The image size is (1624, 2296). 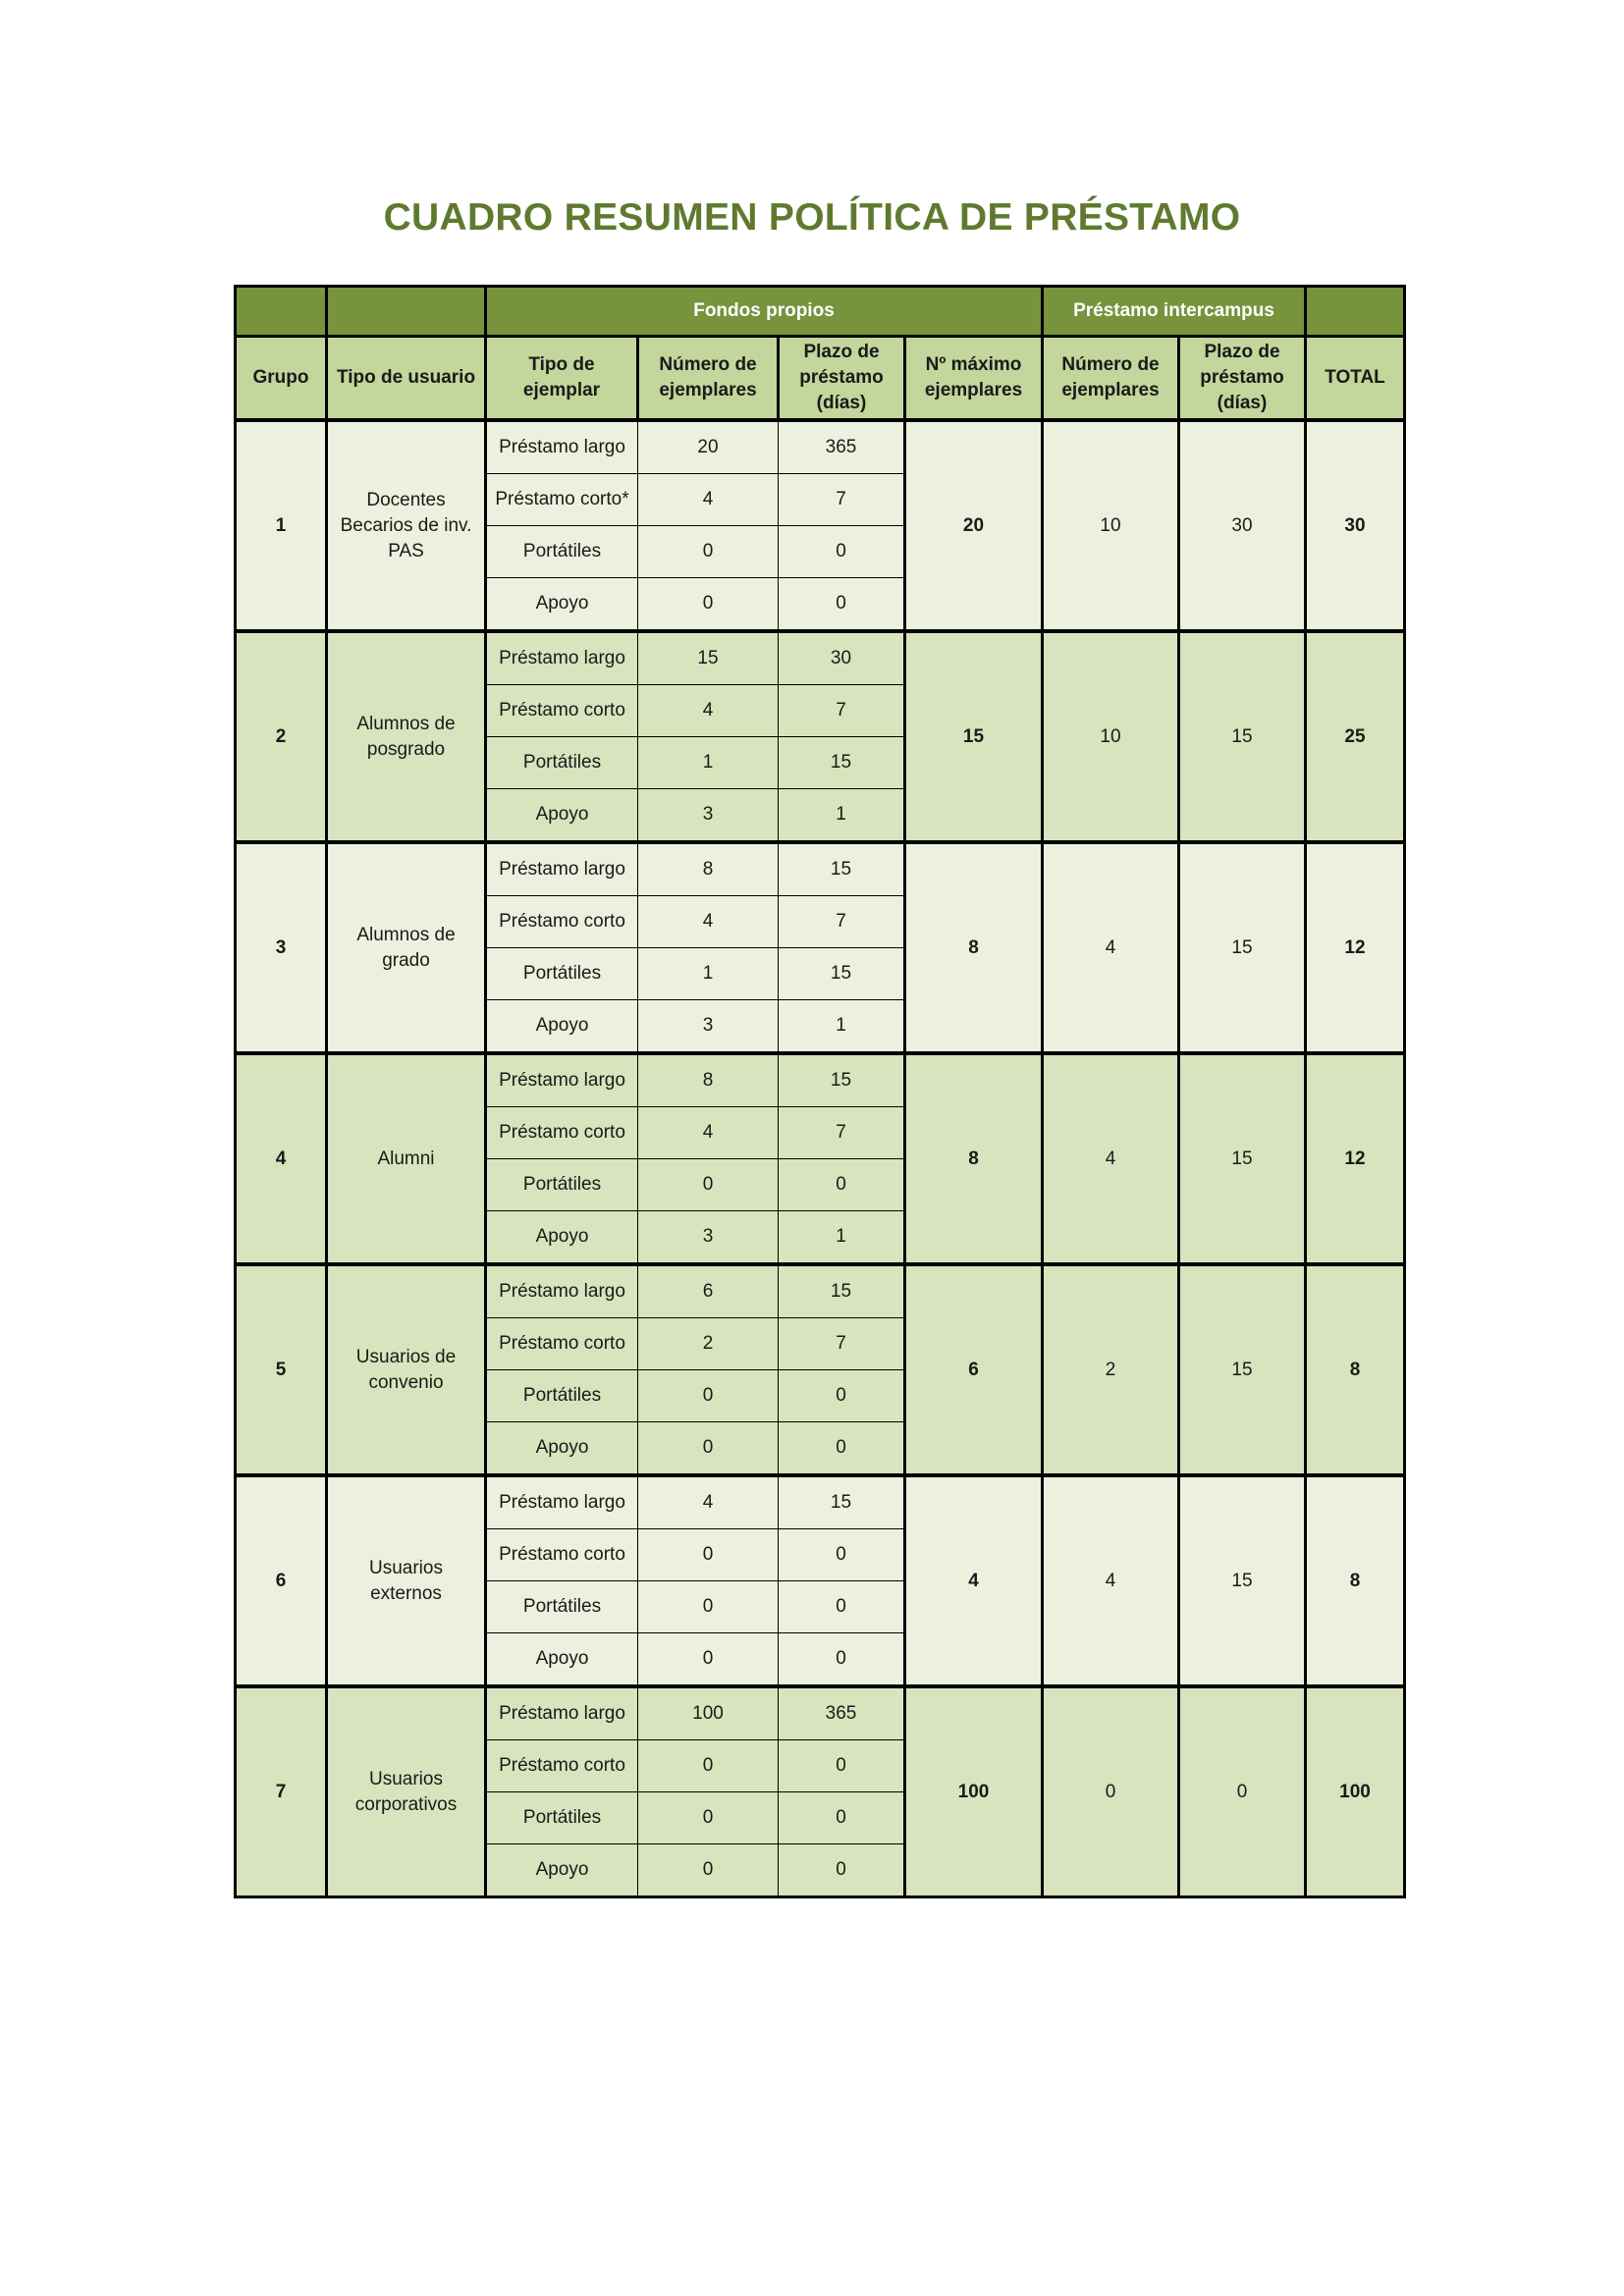 I want to click on max-items-cell: 4, so click(x=973, y=1580).